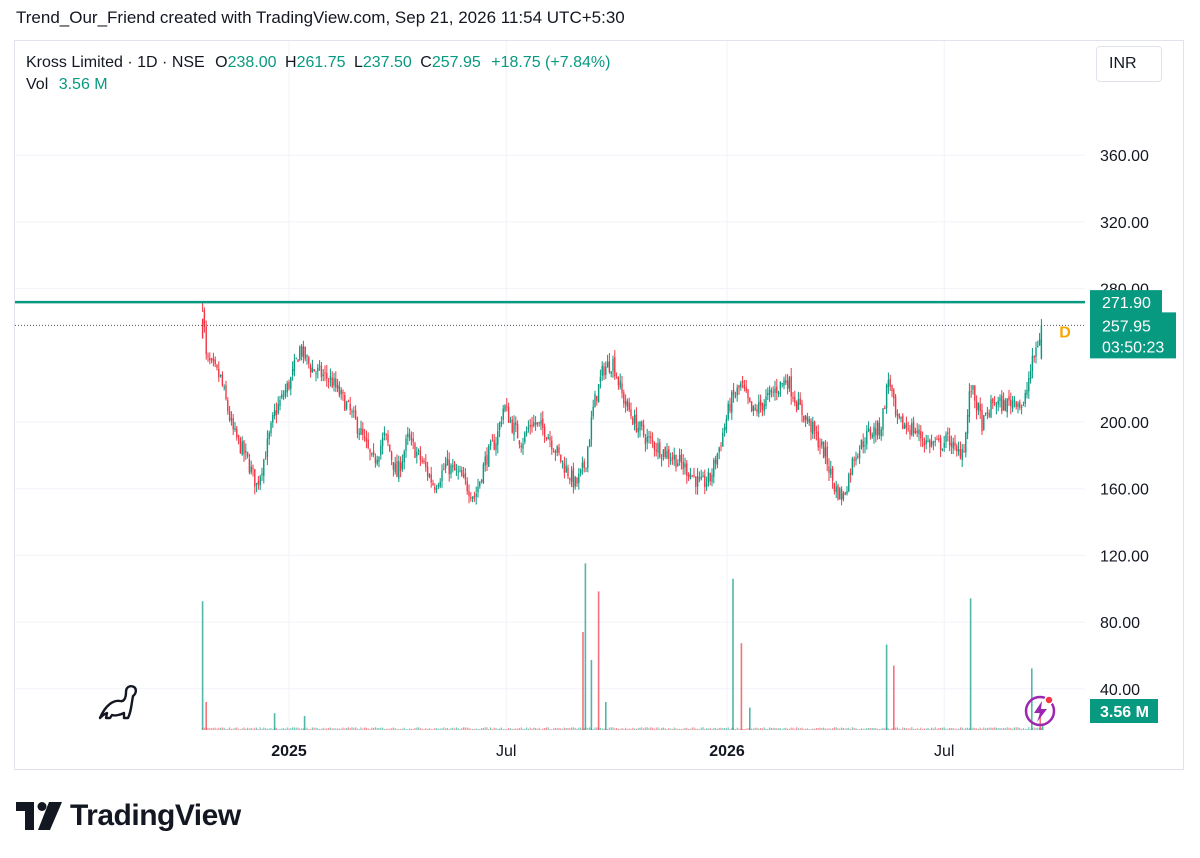 Image resolution: width=1200 pixels, height=858 pixels. What do you see at coordinates (1129, 64) in the screenshot?
I see `currency-button: INR` at bounding box center [1129, 64].